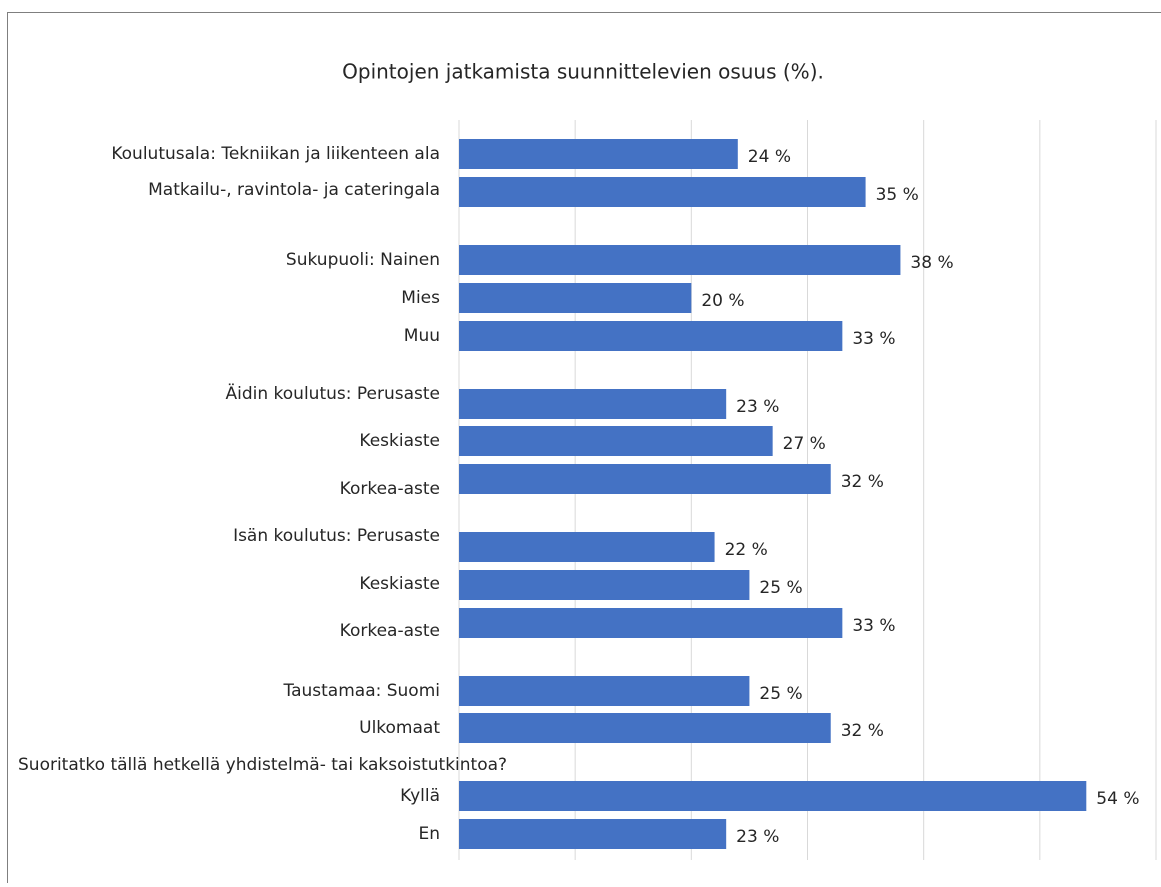 This screenshot has width=1161, height=887. I want to click on category-label: Muu, so click(422, 336).